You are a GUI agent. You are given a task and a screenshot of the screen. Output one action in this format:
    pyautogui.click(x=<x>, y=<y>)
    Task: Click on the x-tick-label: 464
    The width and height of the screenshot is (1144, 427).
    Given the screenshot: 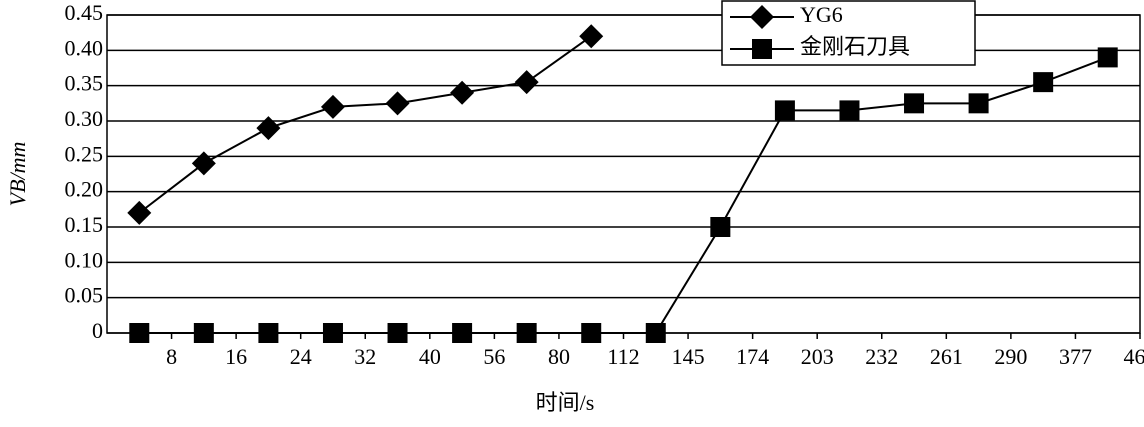 What is the action you would take?
    pyautogui.click(x=1134, y=356)
    